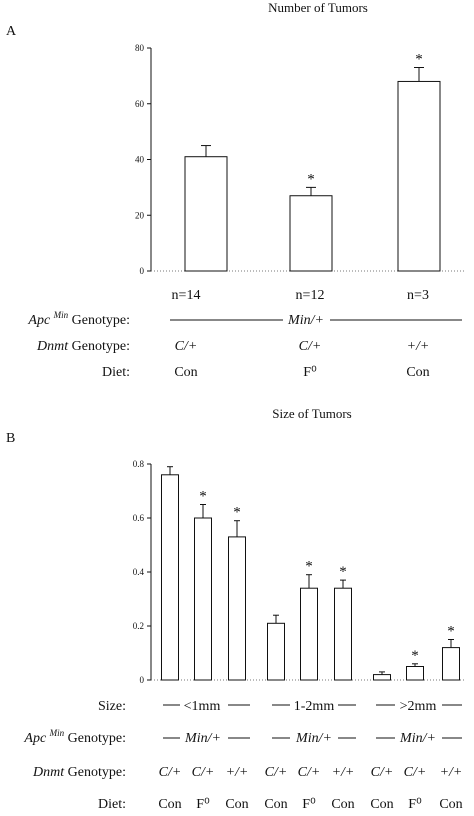  Describe the element at coordinates (112, 706) in the screenshot. I see `panel-b-size-label: Size:` at that location.